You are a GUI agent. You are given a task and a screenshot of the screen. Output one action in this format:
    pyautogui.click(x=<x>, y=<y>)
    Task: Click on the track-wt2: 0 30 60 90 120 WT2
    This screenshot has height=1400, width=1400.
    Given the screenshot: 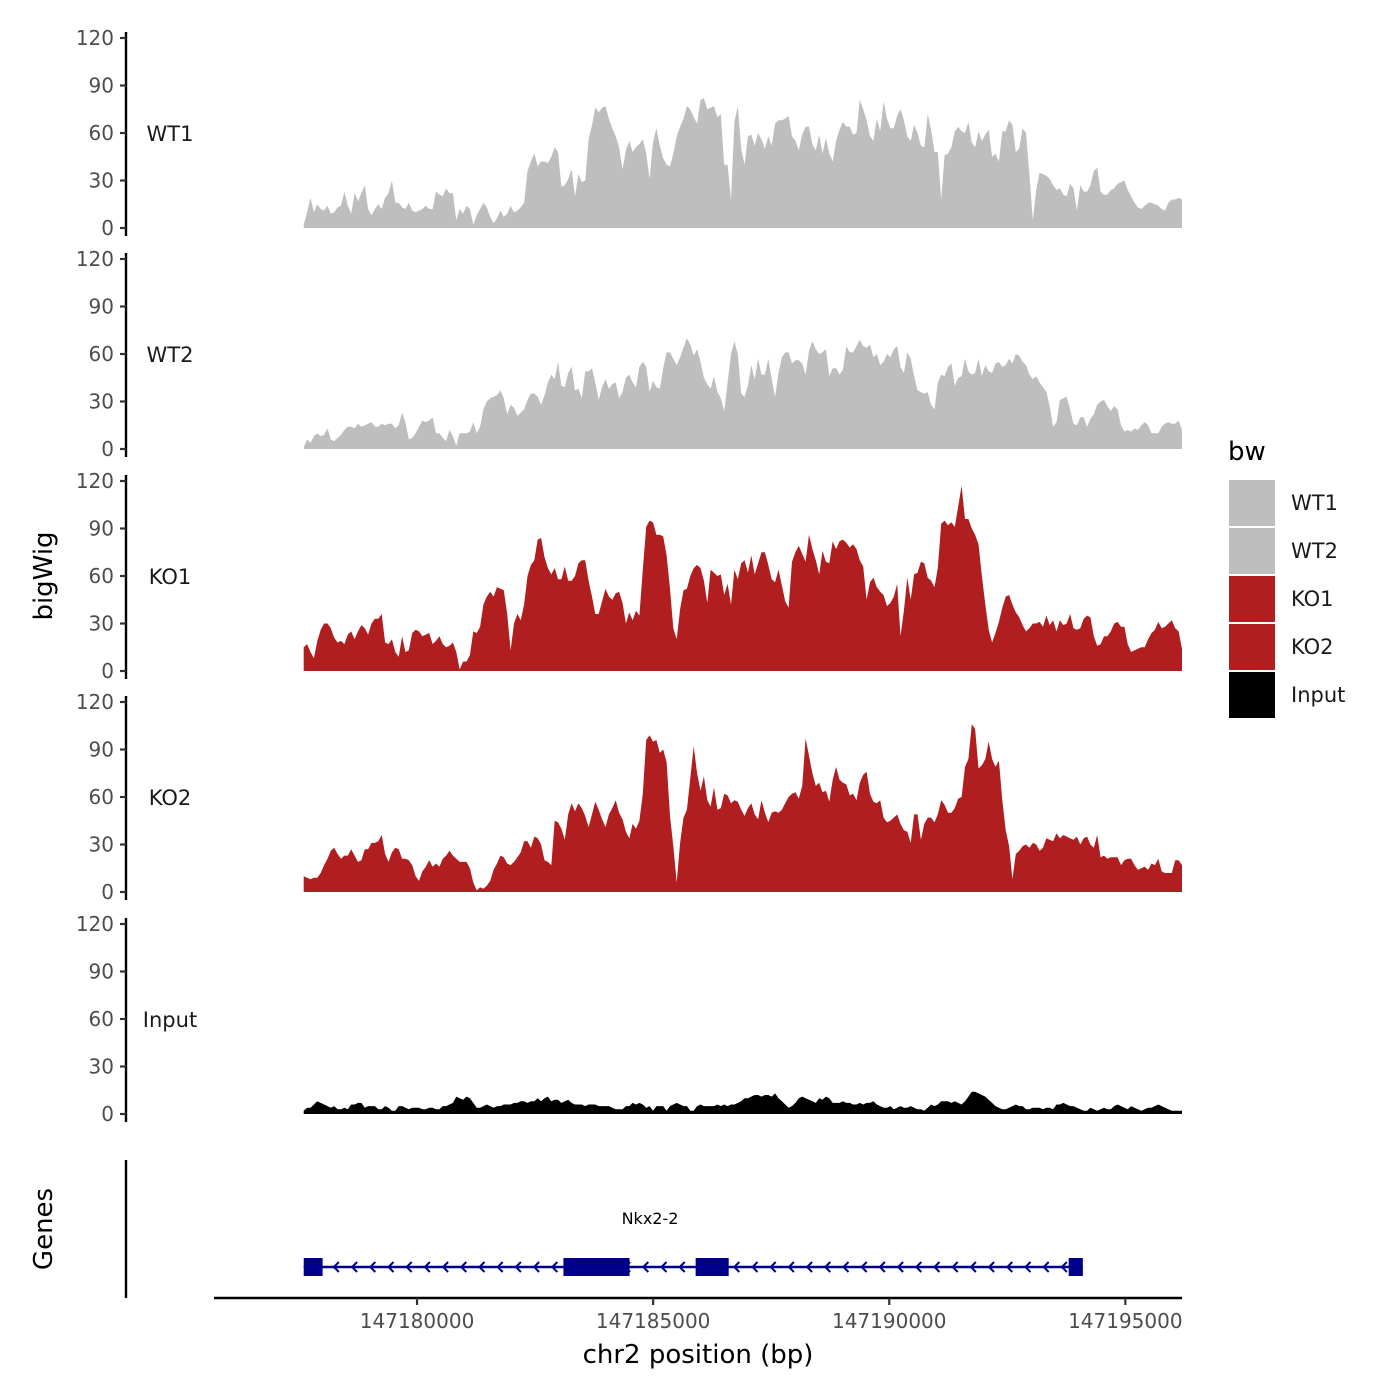 What is the action you would take?
    pyautogui.click(x=629, y=354)
    